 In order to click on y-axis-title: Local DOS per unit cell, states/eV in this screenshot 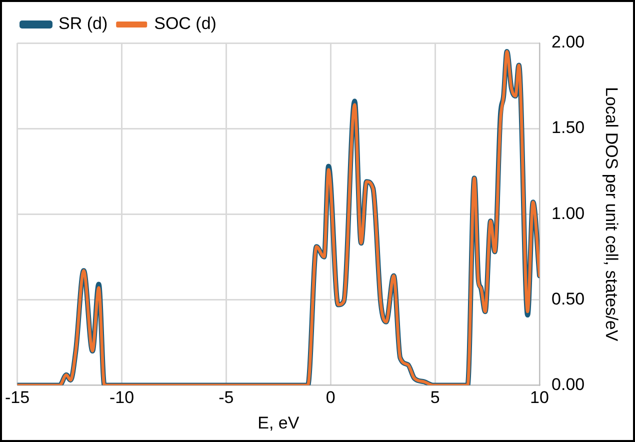, I will do `click(612, 214)`.